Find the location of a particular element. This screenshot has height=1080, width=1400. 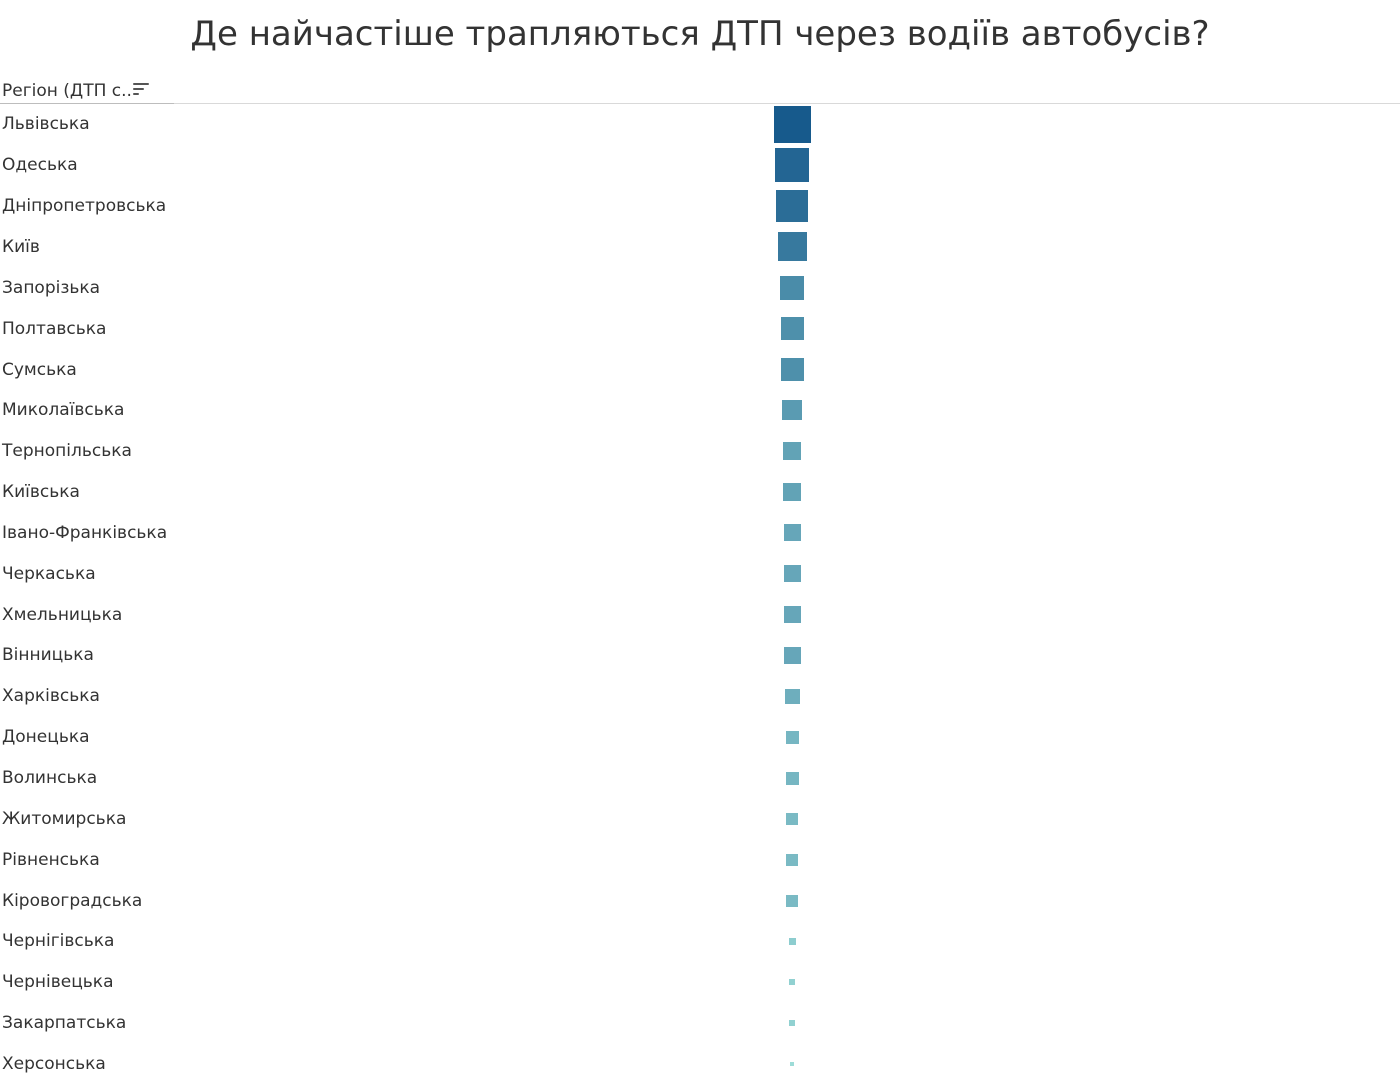

table-row: Сумська is located at coordinates (700, 369).